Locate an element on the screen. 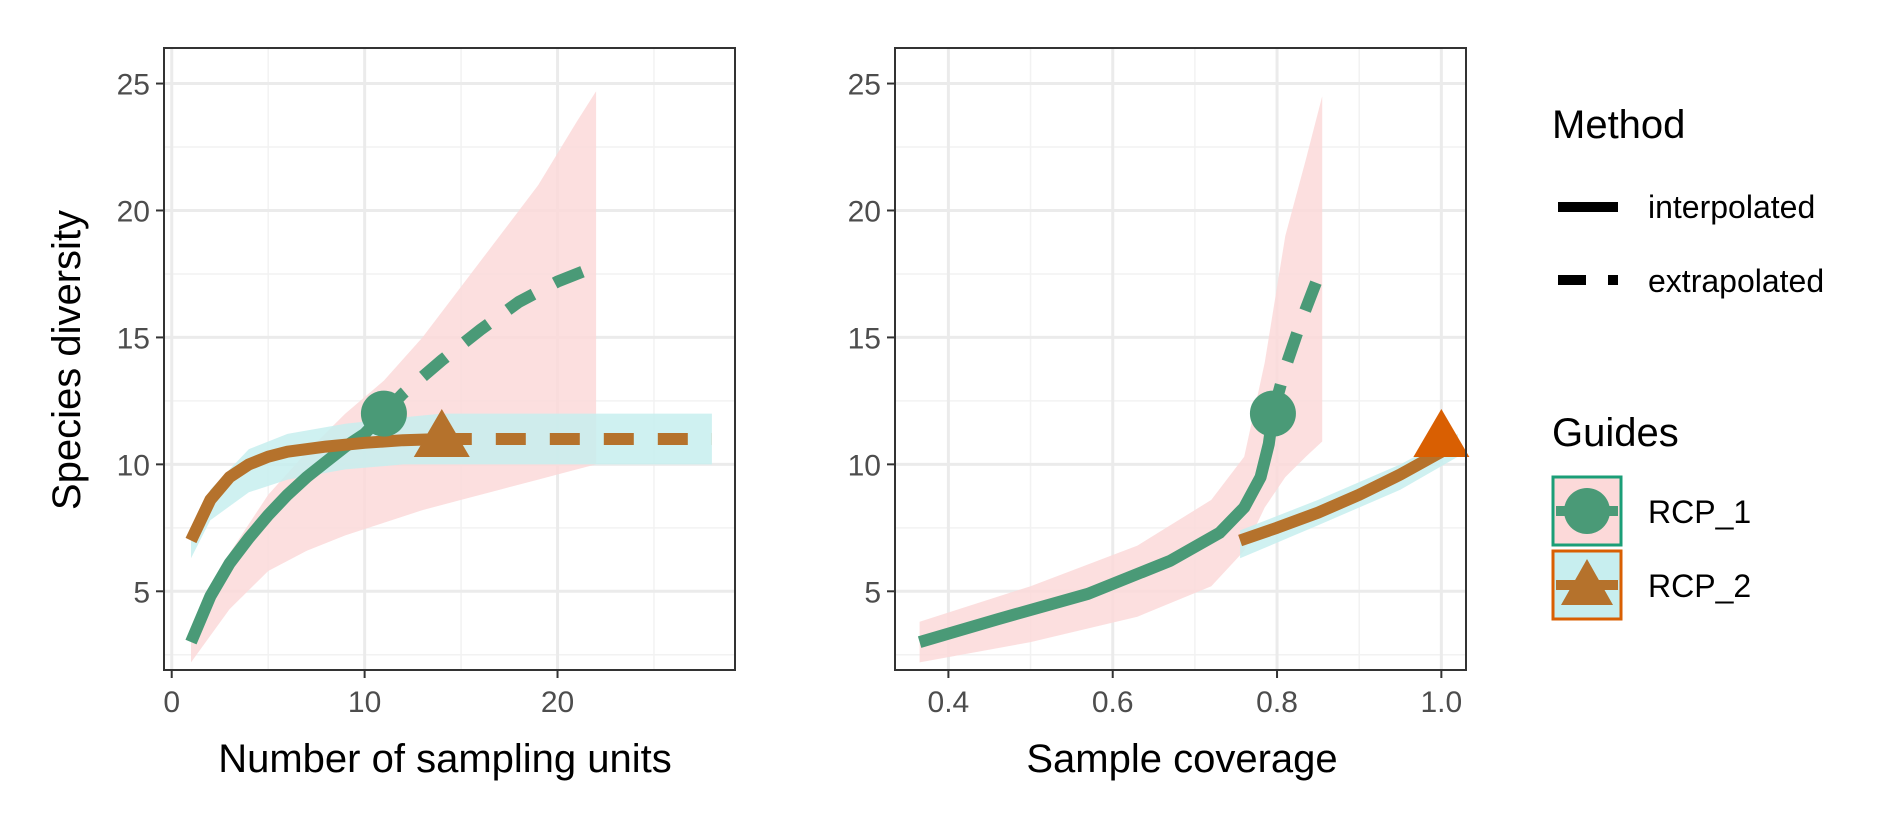 This screenshot has height=826, width=1889. legend-guides: Guides RCP_1 RCP_2 is located at coordinates (1651, 516).